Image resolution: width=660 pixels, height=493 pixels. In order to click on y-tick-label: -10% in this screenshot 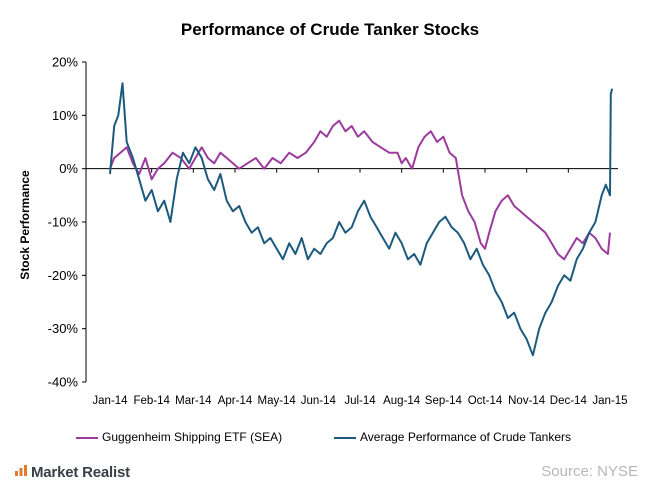, I will do `click(63, 222)`.